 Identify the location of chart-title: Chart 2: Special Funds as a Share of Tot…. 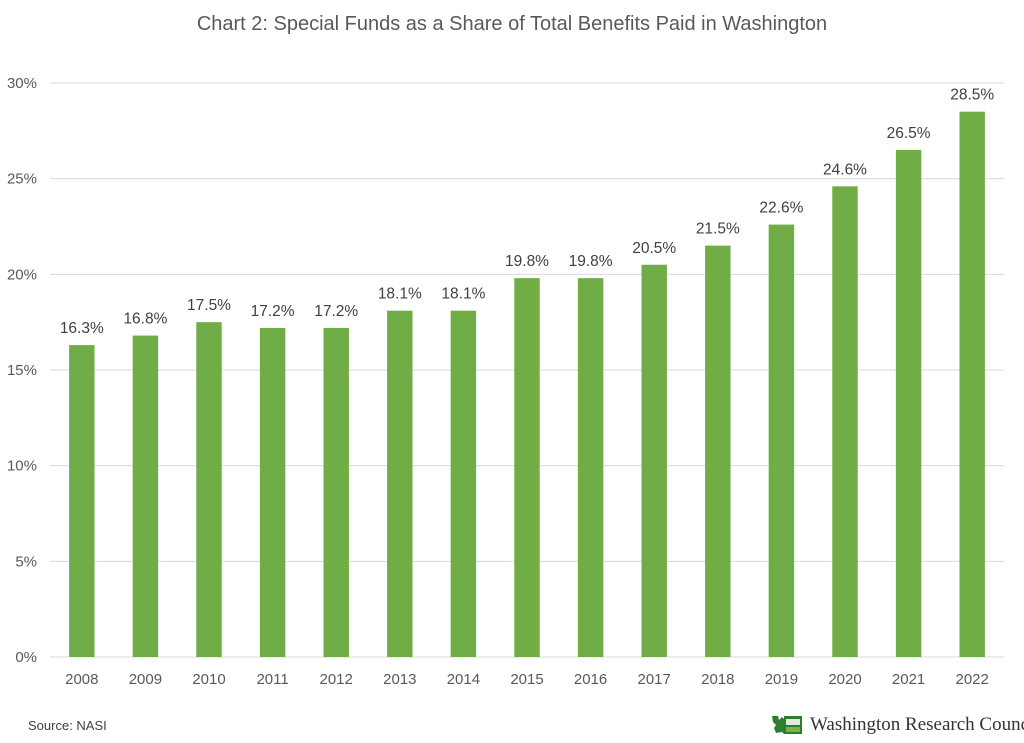
(512, 24).